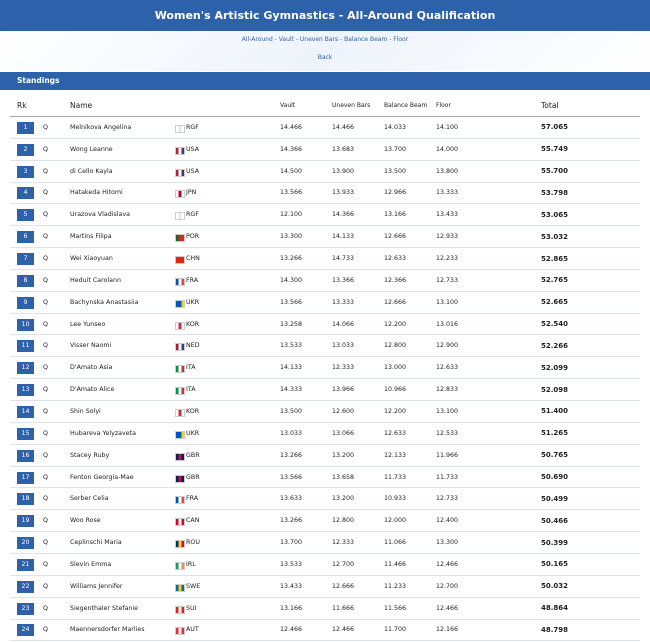 This screenshot has height=642, width=650. Describe the element at coordinates (555, 302) in the screenshot. I see `total-score: 52.665` at that location.